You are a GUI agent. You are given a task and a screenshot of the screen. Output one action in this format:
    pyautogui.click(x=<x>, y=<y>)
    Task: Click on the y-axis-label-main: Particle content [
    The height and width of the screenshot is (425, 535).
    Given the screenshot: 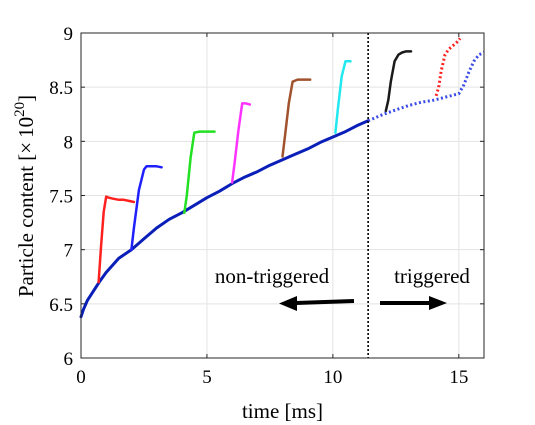 What is the action you would take?
    pyautogui.click(x=26, y=225)
    